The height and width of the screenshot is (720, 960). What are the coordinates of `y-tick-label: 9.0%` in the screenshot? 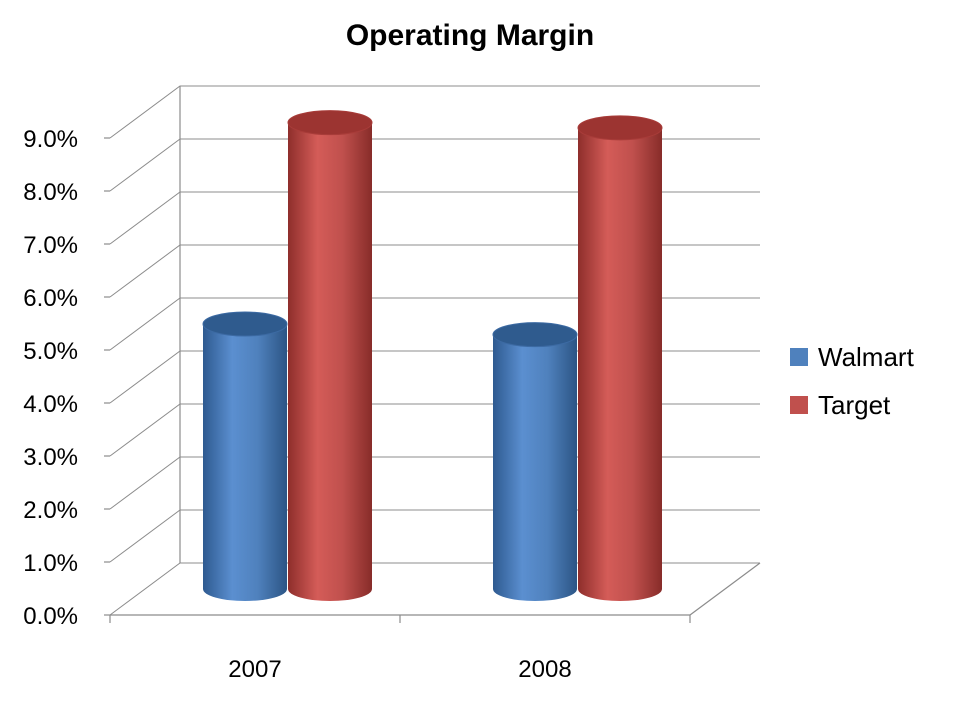 It's located at (50, 139).